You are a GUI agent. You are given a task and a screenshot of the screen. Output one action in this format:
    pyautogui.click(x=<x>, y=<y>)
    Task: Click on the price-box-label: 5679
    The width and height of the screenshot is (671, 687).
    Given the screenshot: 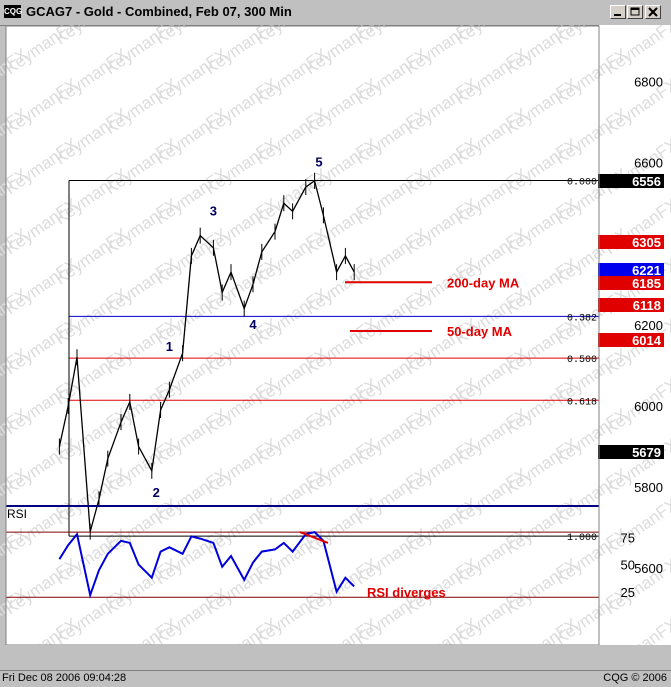 What is the action you would take?
    pyautogui.click(x=646, y=452)
    